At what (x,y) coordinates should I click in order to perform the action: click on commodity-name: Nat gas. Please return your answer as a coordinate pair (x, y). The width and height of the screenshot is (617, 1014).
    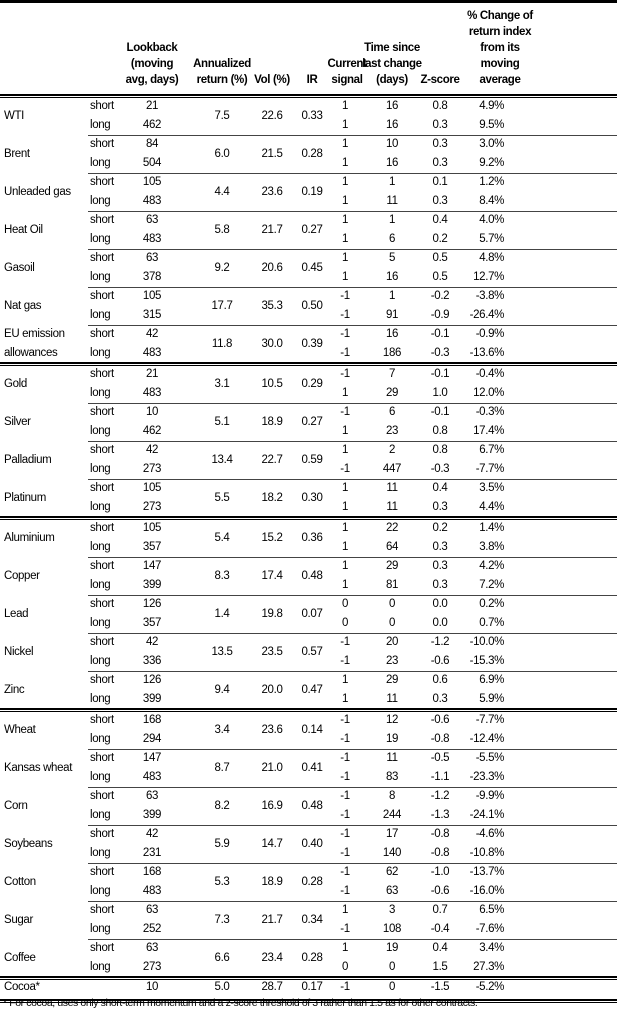
    Looking at the image, I should click on (23, 306).